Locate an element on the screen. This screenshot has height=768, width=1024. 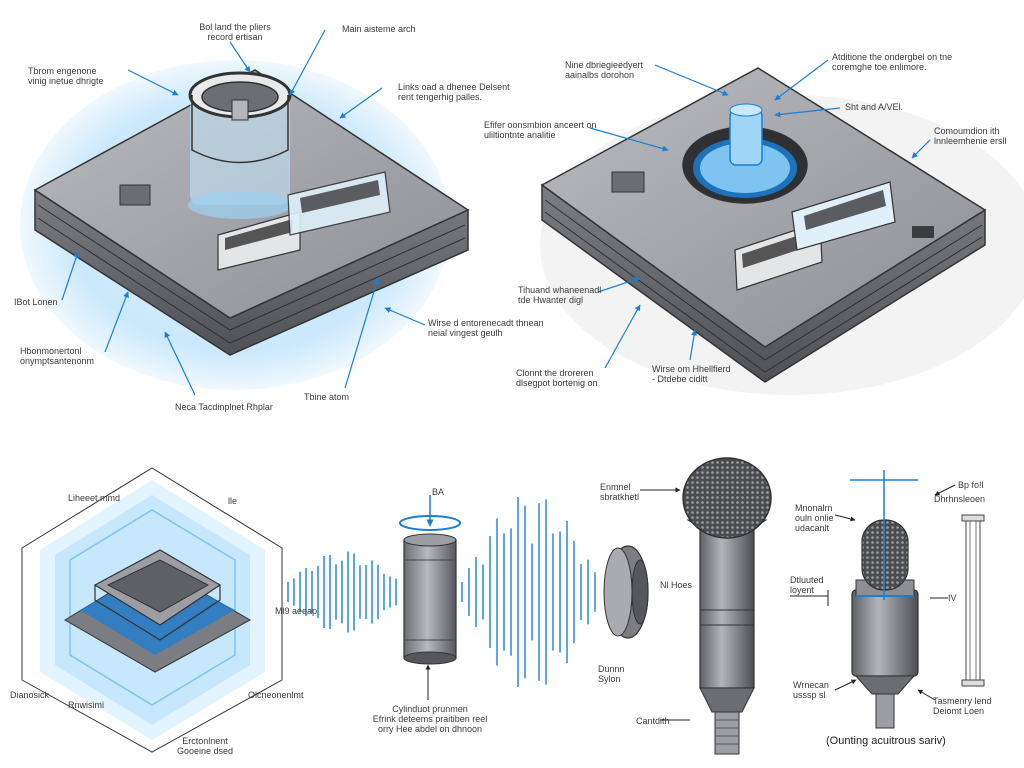
diaphragm-disc is located at coordinates (626, 592).